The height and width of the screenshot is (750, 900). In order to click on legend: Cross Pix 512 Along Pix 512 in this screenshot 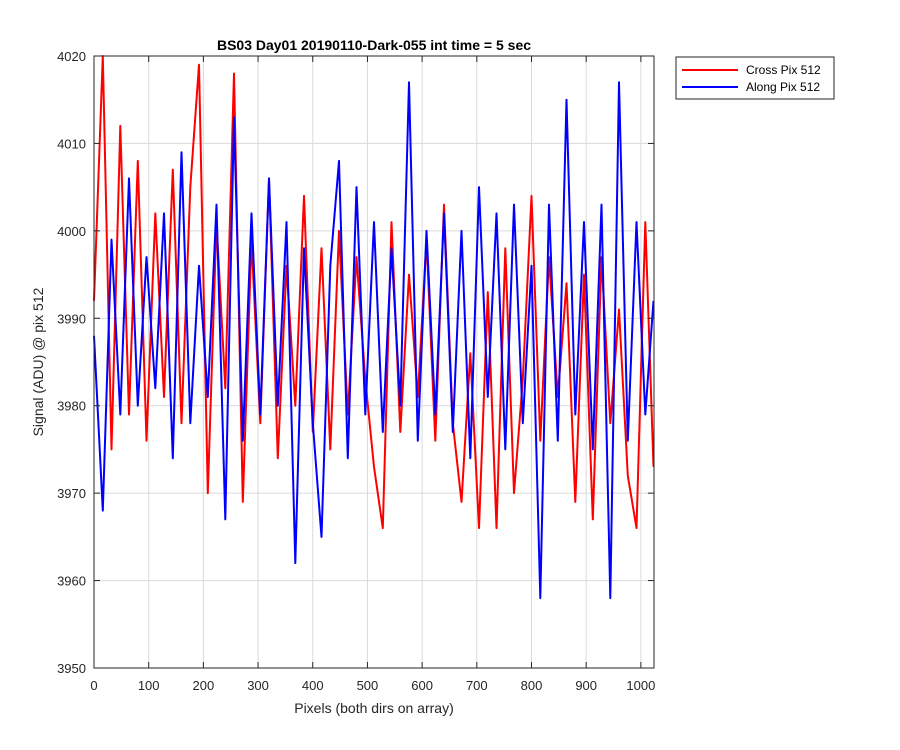, I will do `click(755, 78)`.